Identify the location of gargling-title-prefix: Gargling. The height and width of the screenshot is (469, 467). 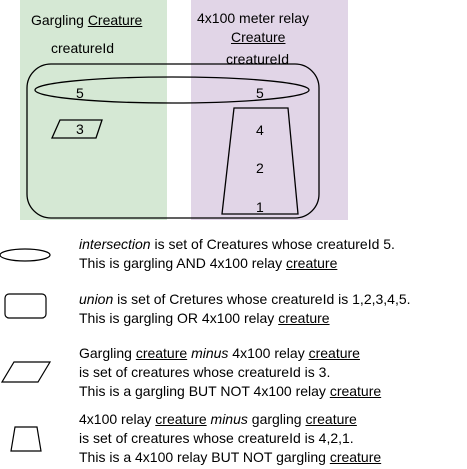
(59, 20).